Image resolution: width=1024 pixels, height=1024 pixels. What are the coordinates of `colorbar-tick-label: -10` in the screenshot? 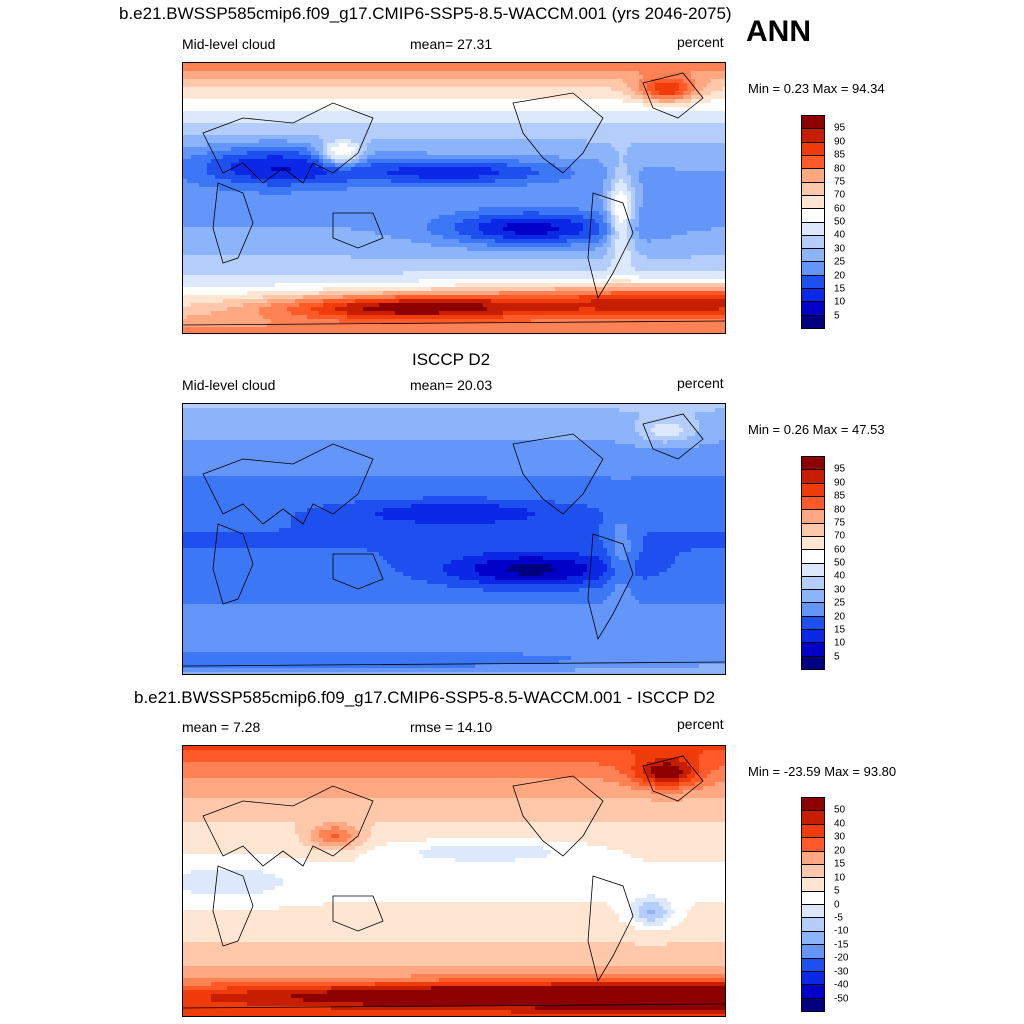 It's located at (841, 931).